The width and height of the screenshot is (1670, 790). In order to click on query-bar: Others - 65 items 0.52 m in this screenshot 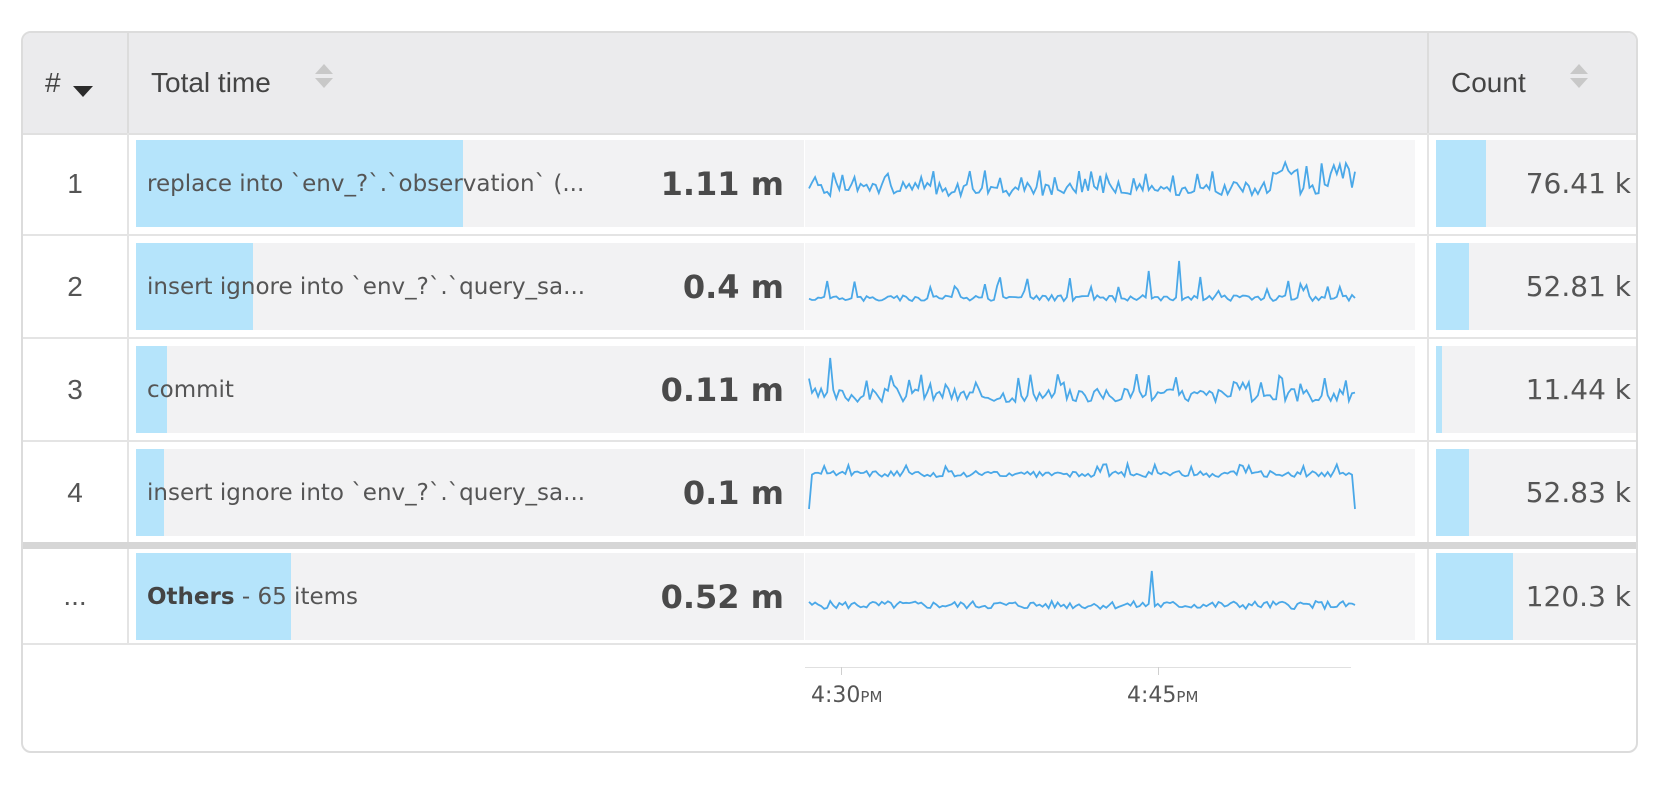, I will do `click(470, 596)`.